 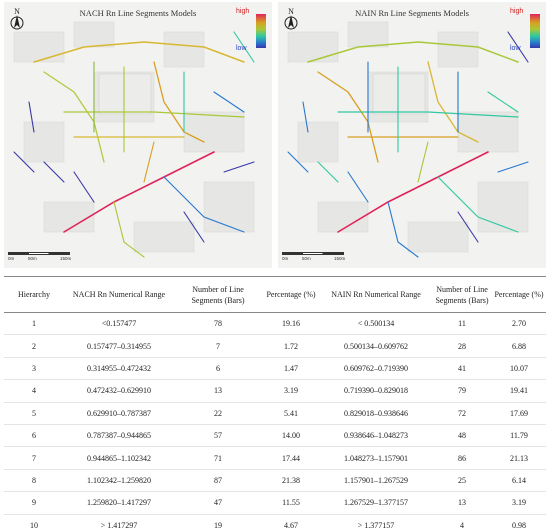 What do you see at coordinates (376, 294) in the screenshot?
I see `header-nain-range: NAIN Rn Numerical Range` at bounding box center [376, 294].